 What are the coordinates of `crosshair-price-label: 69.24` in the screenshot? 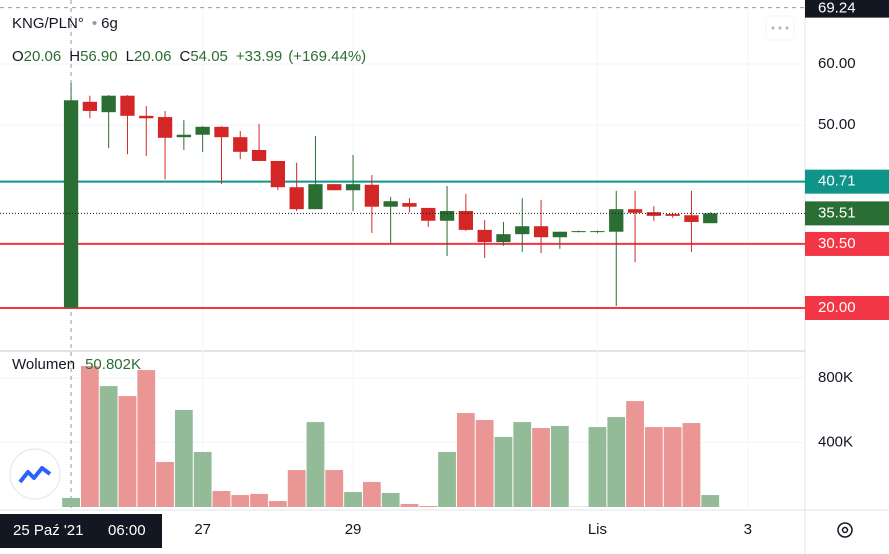 It's located at (837, 8).